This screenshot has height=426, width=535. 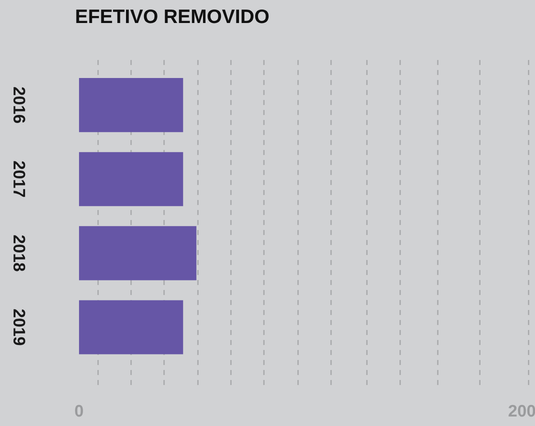 What do you see at coordinates (19, 179) in the screenshot?
I see `y-tick-label: 2017` at bounding box center [19, 179].